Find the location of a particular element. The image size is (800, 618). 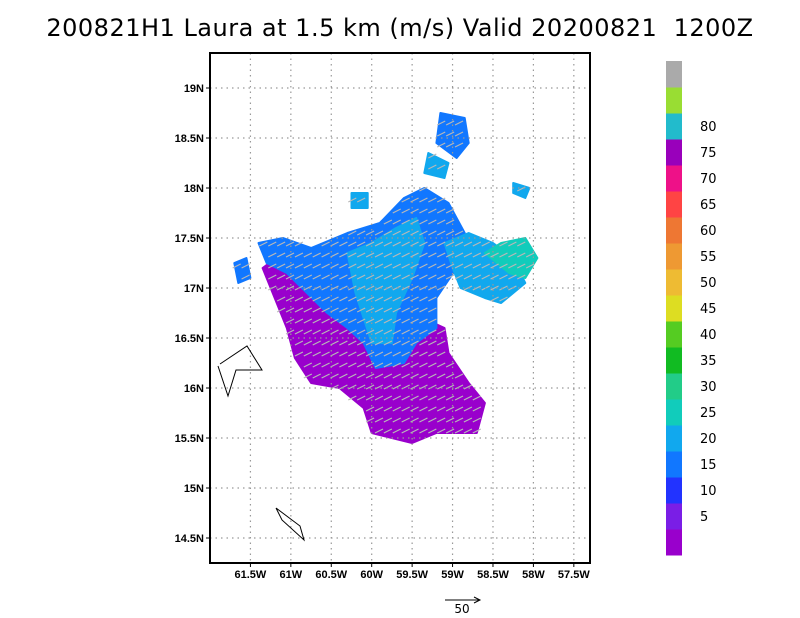

colorbar: 5 10 15 20 25 30 35 40 45 50 55 60 65 70 75 80 is located at coordinates (691, 308).